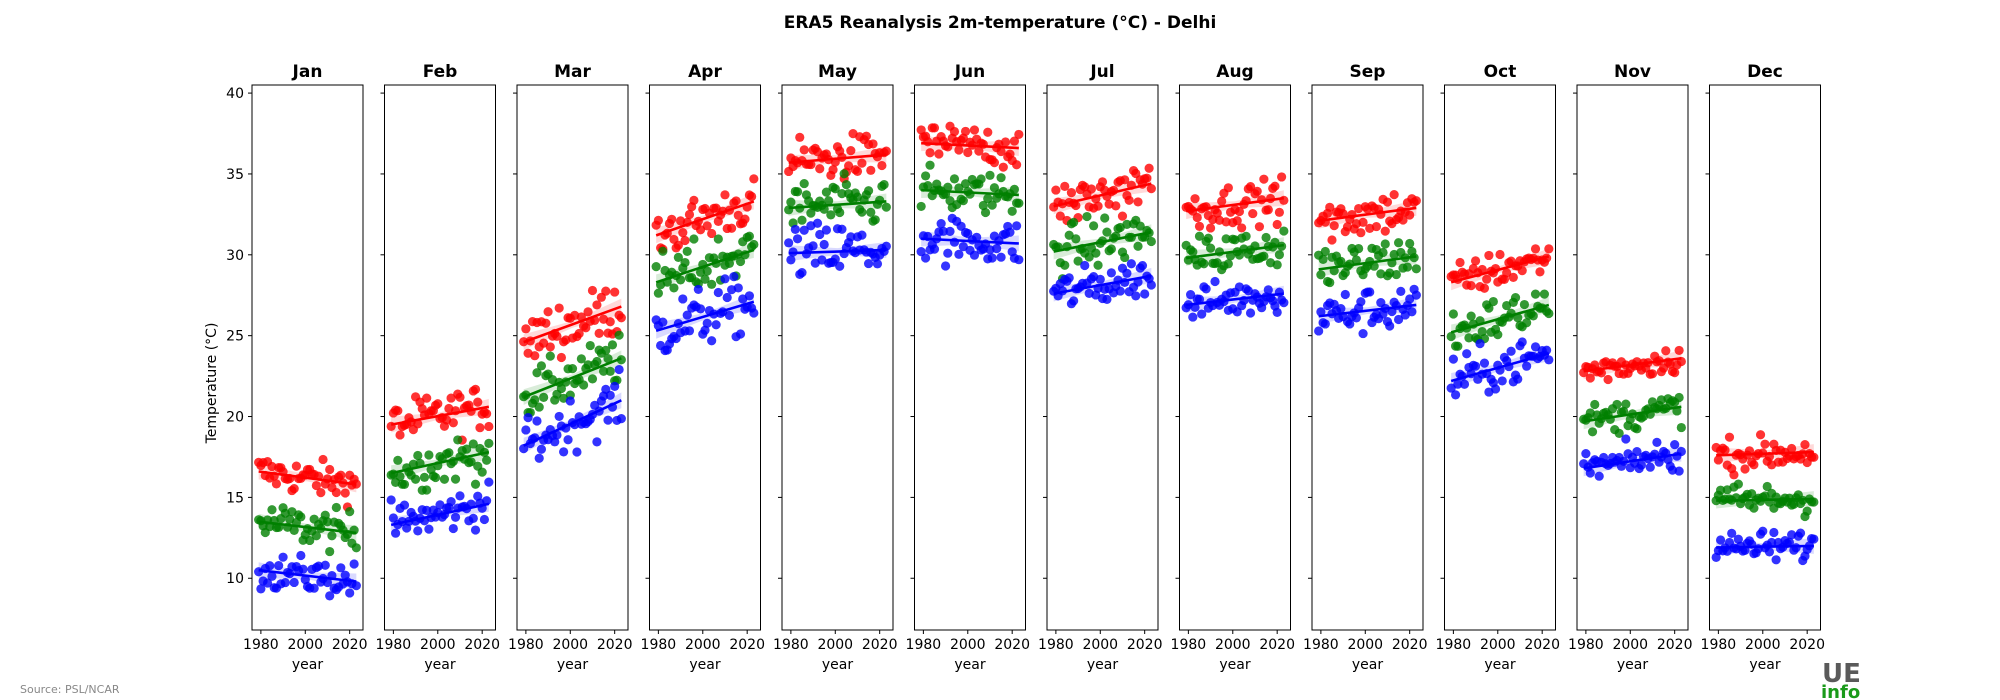 Image resolution: width=2000 pixels, height=700 pixels. What do you see at coordinates (1840, 691) in the screenshot?
I see `logo-info-text: info` at bounding box center [1840, 691].